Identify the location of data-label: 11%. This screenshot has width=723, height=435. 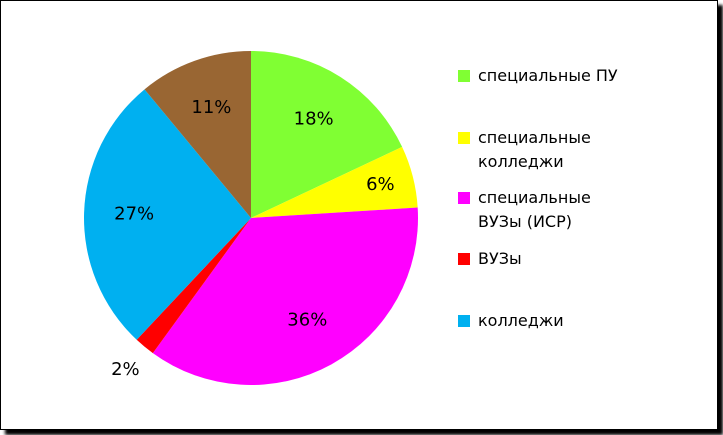
(211, 107).